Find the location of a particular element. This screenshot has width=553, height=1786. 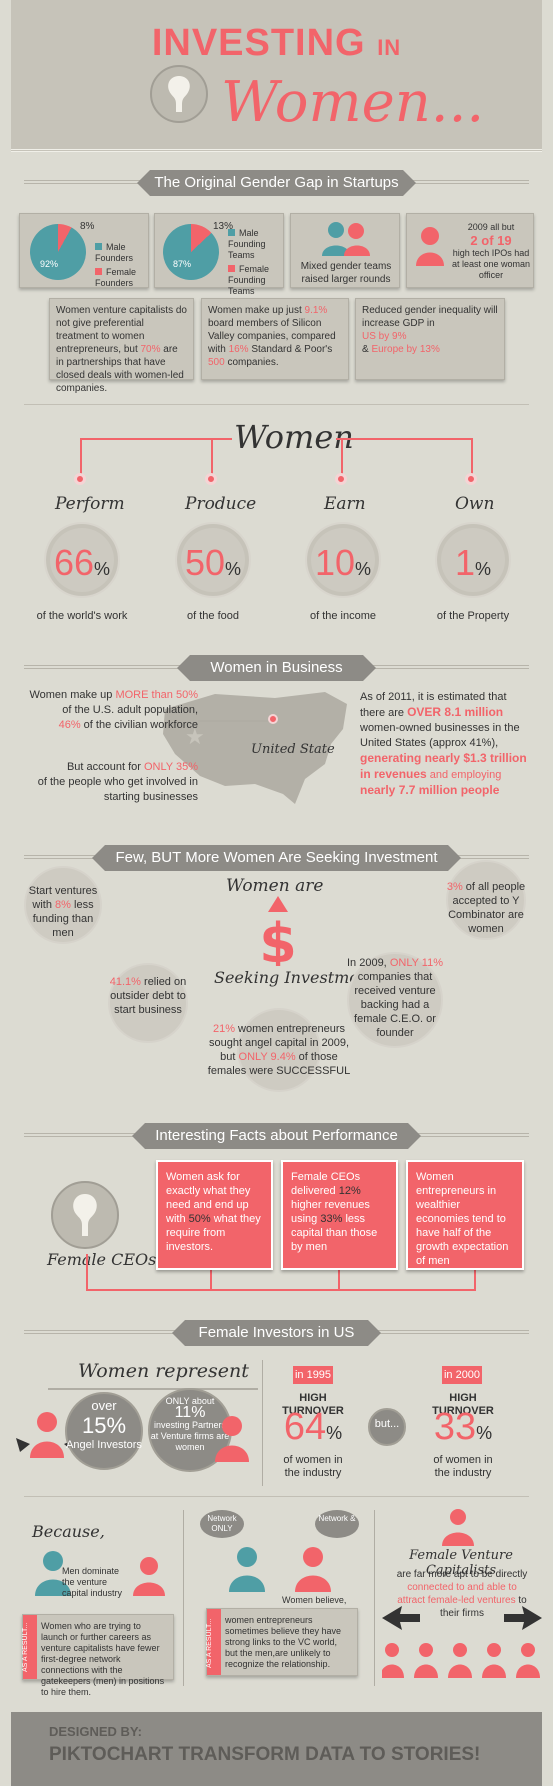

pie-big-label: 92% is located at coordinates (49, 264).